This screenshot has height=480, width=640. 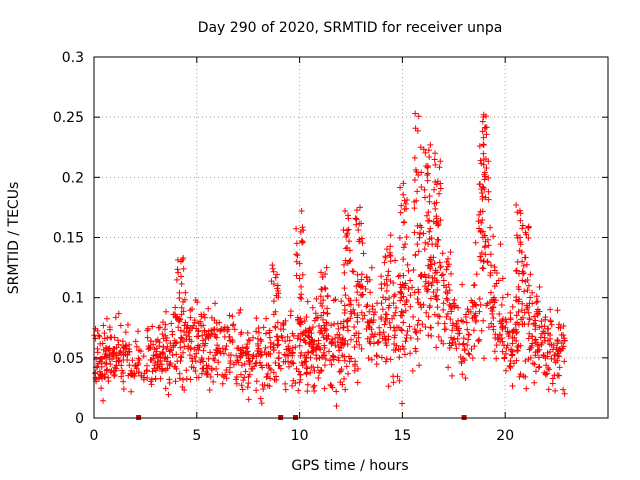 What do you see at coordinates (300, 436) in the screenshot?
I see `x-tick-label: 10` at bounding box center [300, 436].